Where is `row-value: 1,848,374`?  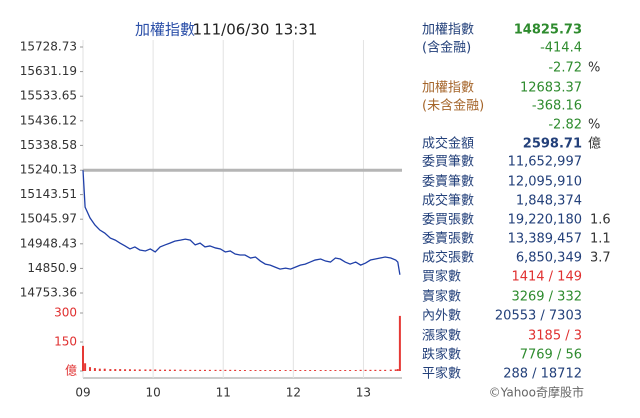
row-value: 1,848,374 is located at coordinates (549, 201).